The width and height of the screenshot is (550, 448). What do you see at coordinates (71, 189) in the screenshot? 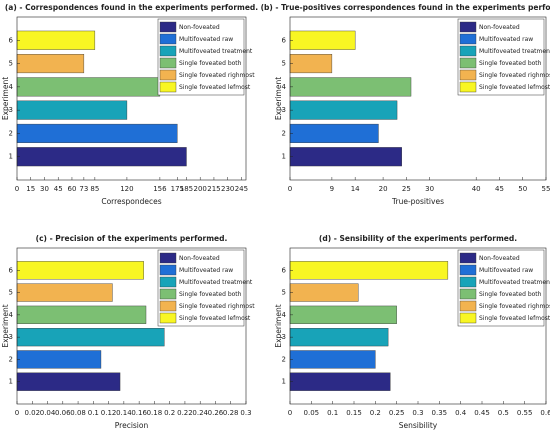
I see `x-tick-label: 60` at bounding box center [71, 189].